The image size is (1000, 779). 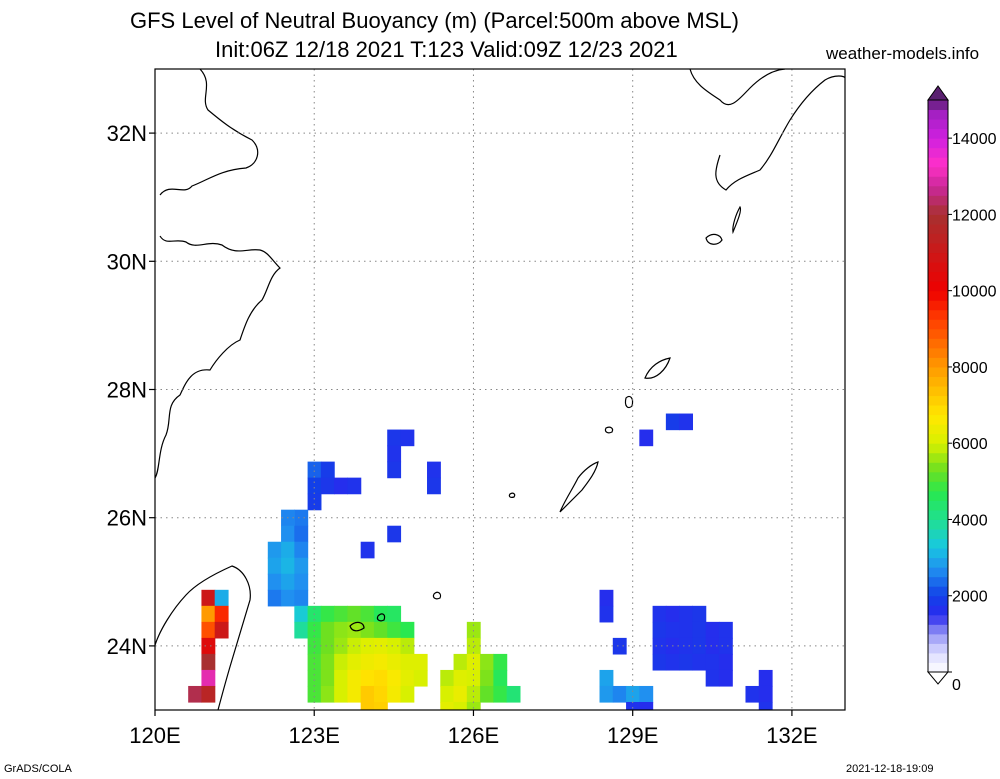 What do you see at coordinates (974, 215) in the screenshot?
I see `colorbar-label: 12000` at bounding box center [974, 215].